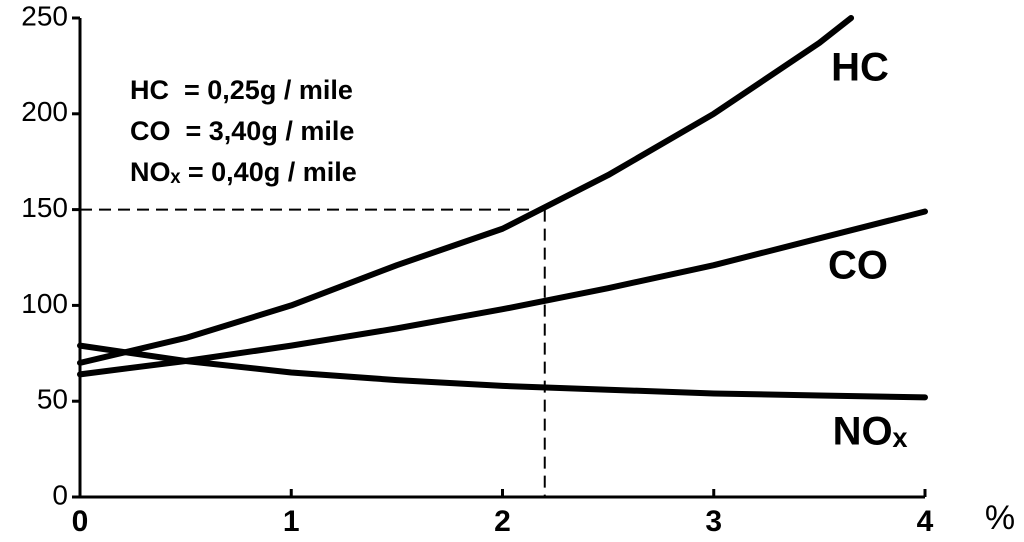 The image size is (1024, 542). I want to click on x-tick-label: 0, so click(80, 521).